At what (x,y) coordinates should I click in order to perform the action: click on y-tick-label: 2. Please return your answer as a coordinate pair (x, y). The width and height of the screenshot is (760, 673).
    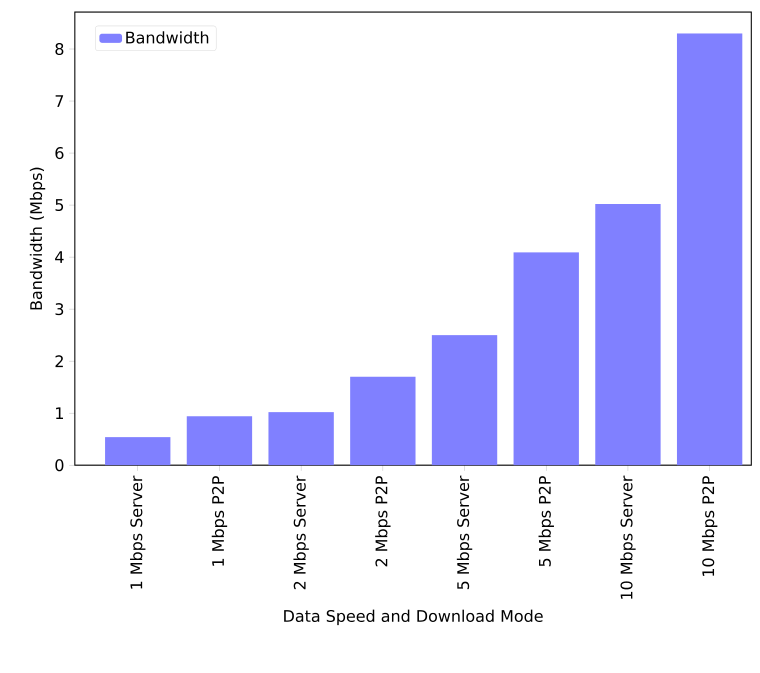
    Looking at the image, I should click on (59, 361).